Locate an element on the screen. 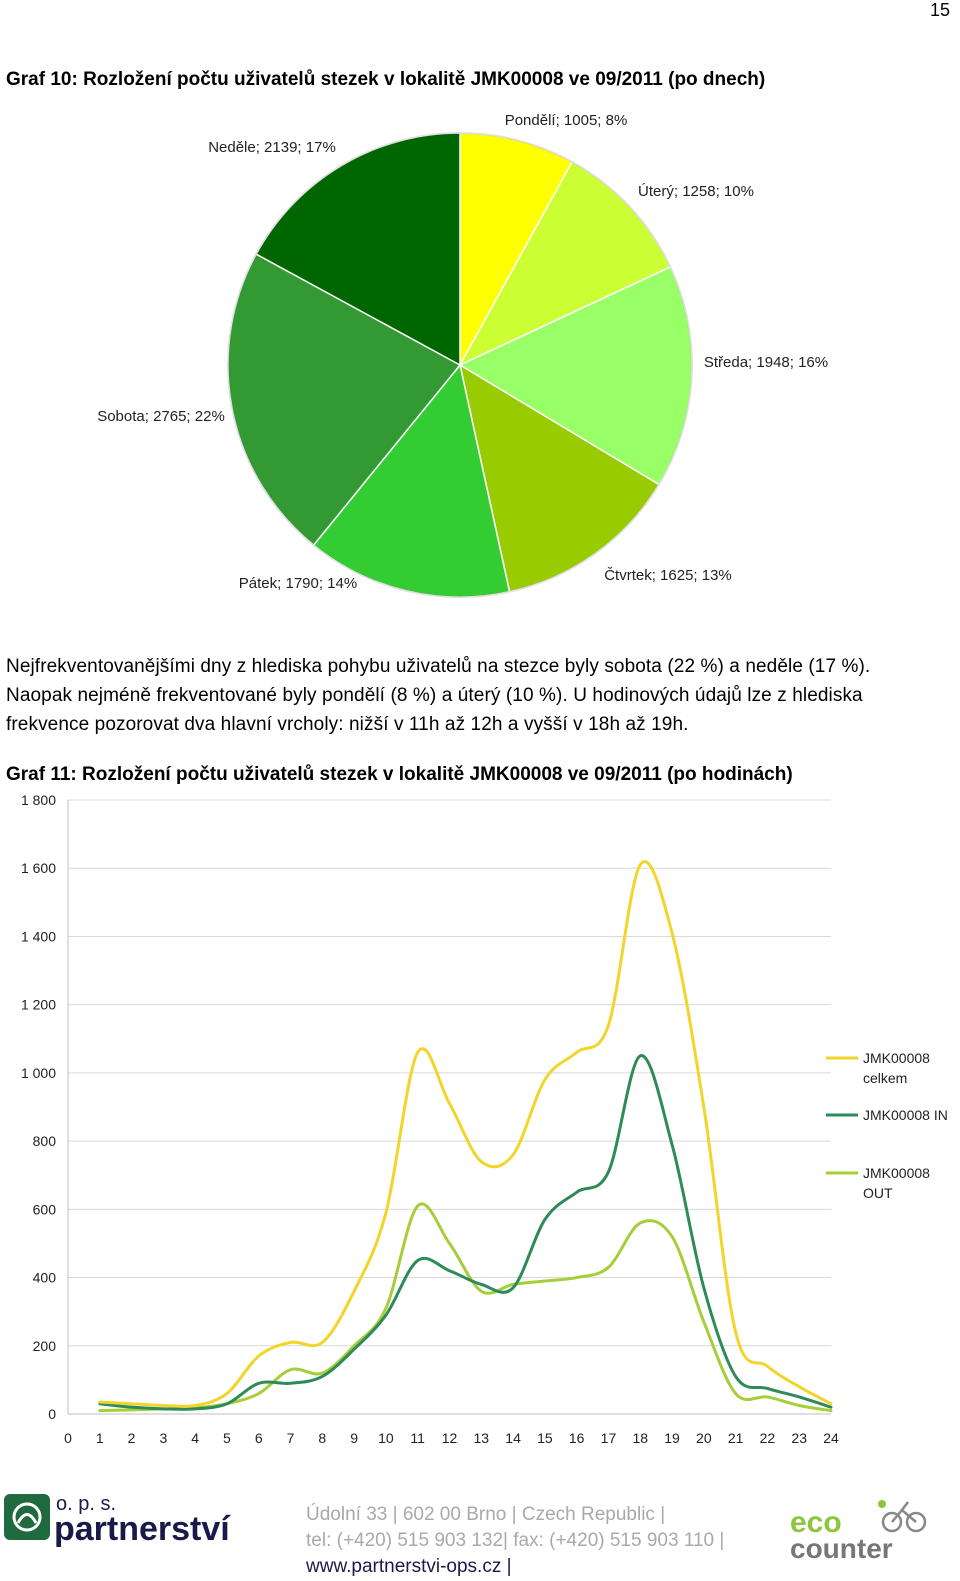  page-number: 15 is located at coordinates (939, 10).